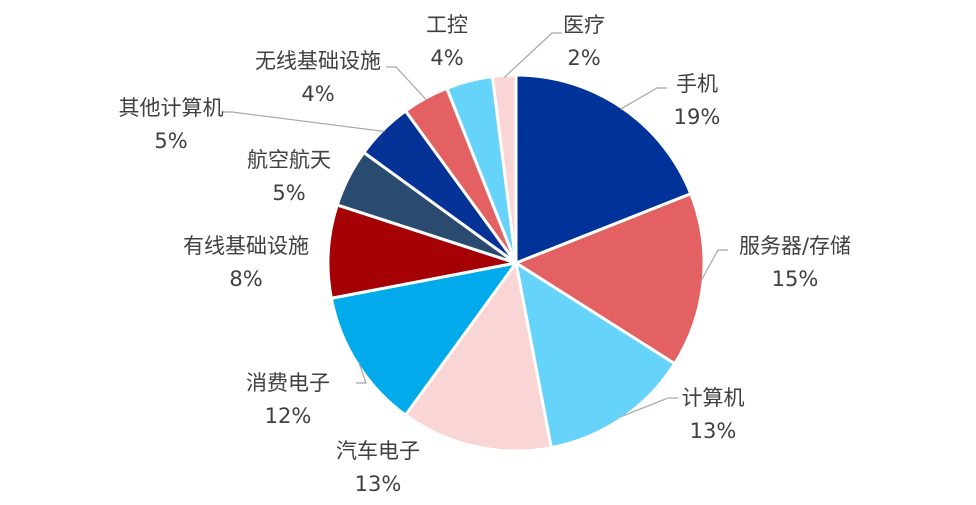 The width and height of the screenshot is (976, 505). I want to click on slice-name: 工控, so click(447, 25).